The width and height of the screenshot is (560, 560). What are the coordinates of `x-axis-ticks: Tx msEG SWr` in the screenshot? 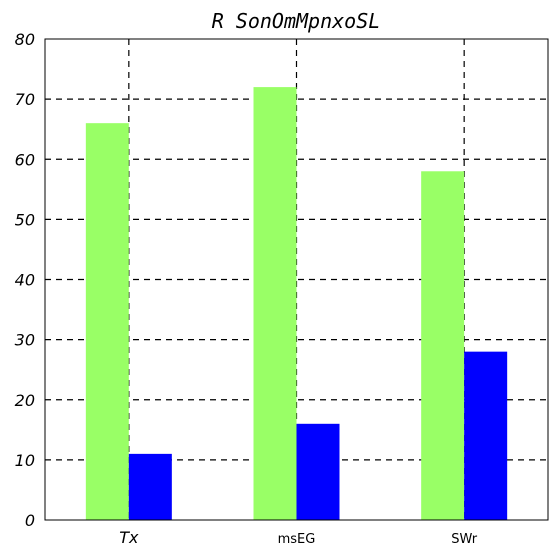 It's located at (298, 537).